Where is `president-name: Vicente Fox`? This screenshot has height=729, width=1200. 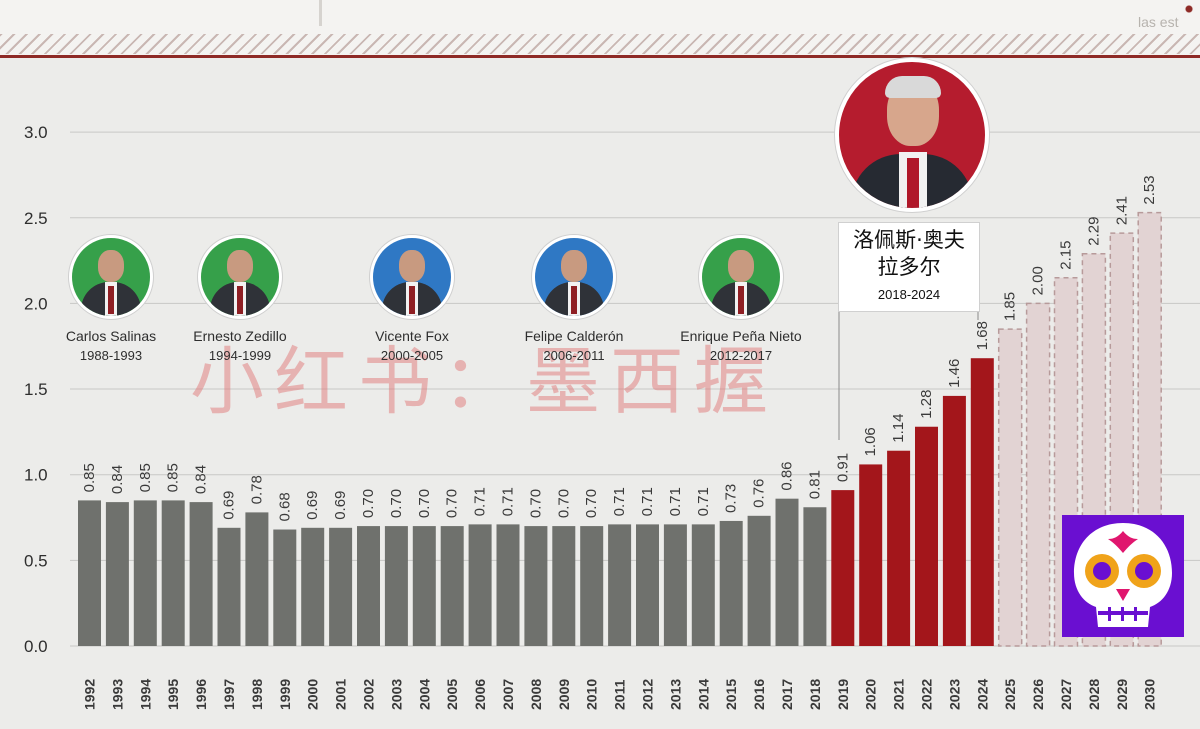
president-name: Vicente Fox is located at coordinates (412, 336).